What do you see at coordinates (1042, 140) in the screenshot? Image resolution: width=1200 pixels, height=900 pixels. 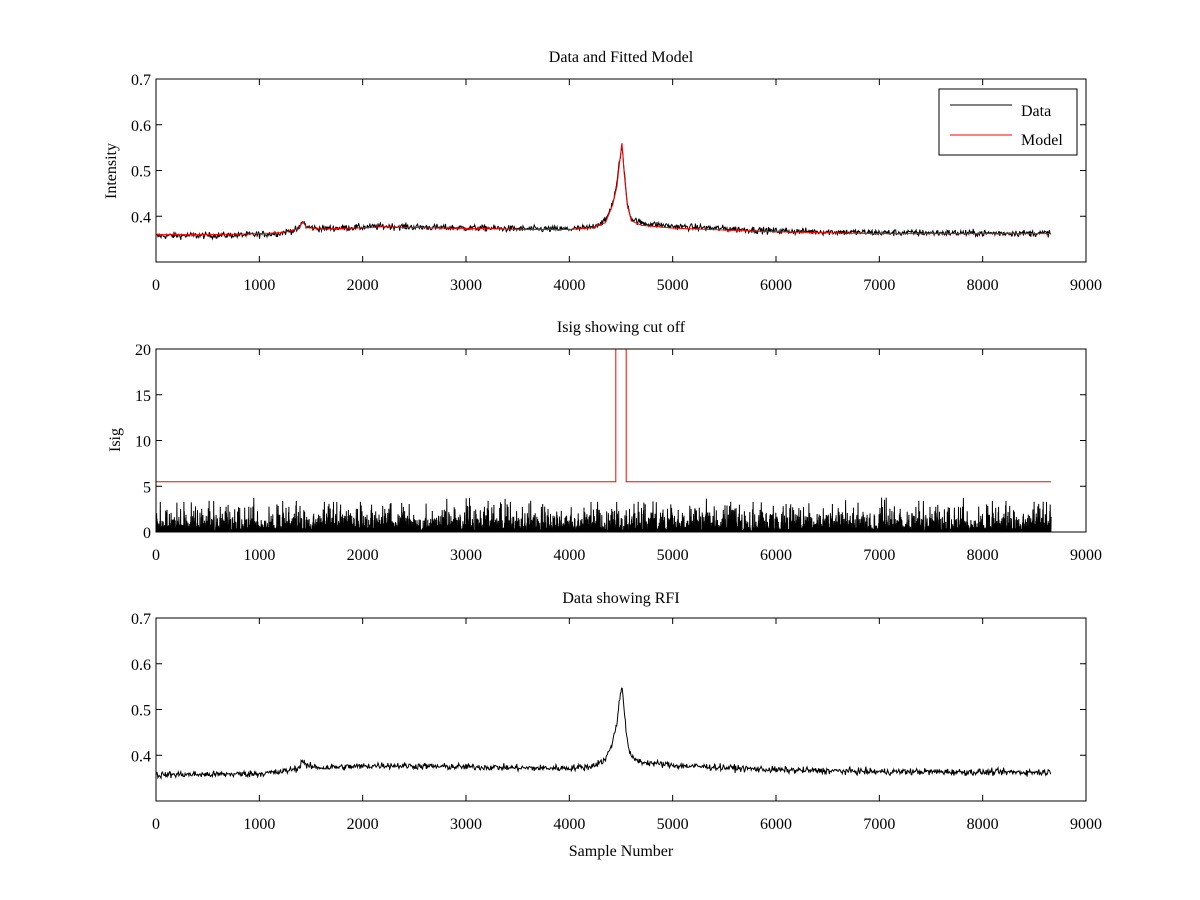 I see `legend-model-label: Model` at bounding box center [1042, 140].